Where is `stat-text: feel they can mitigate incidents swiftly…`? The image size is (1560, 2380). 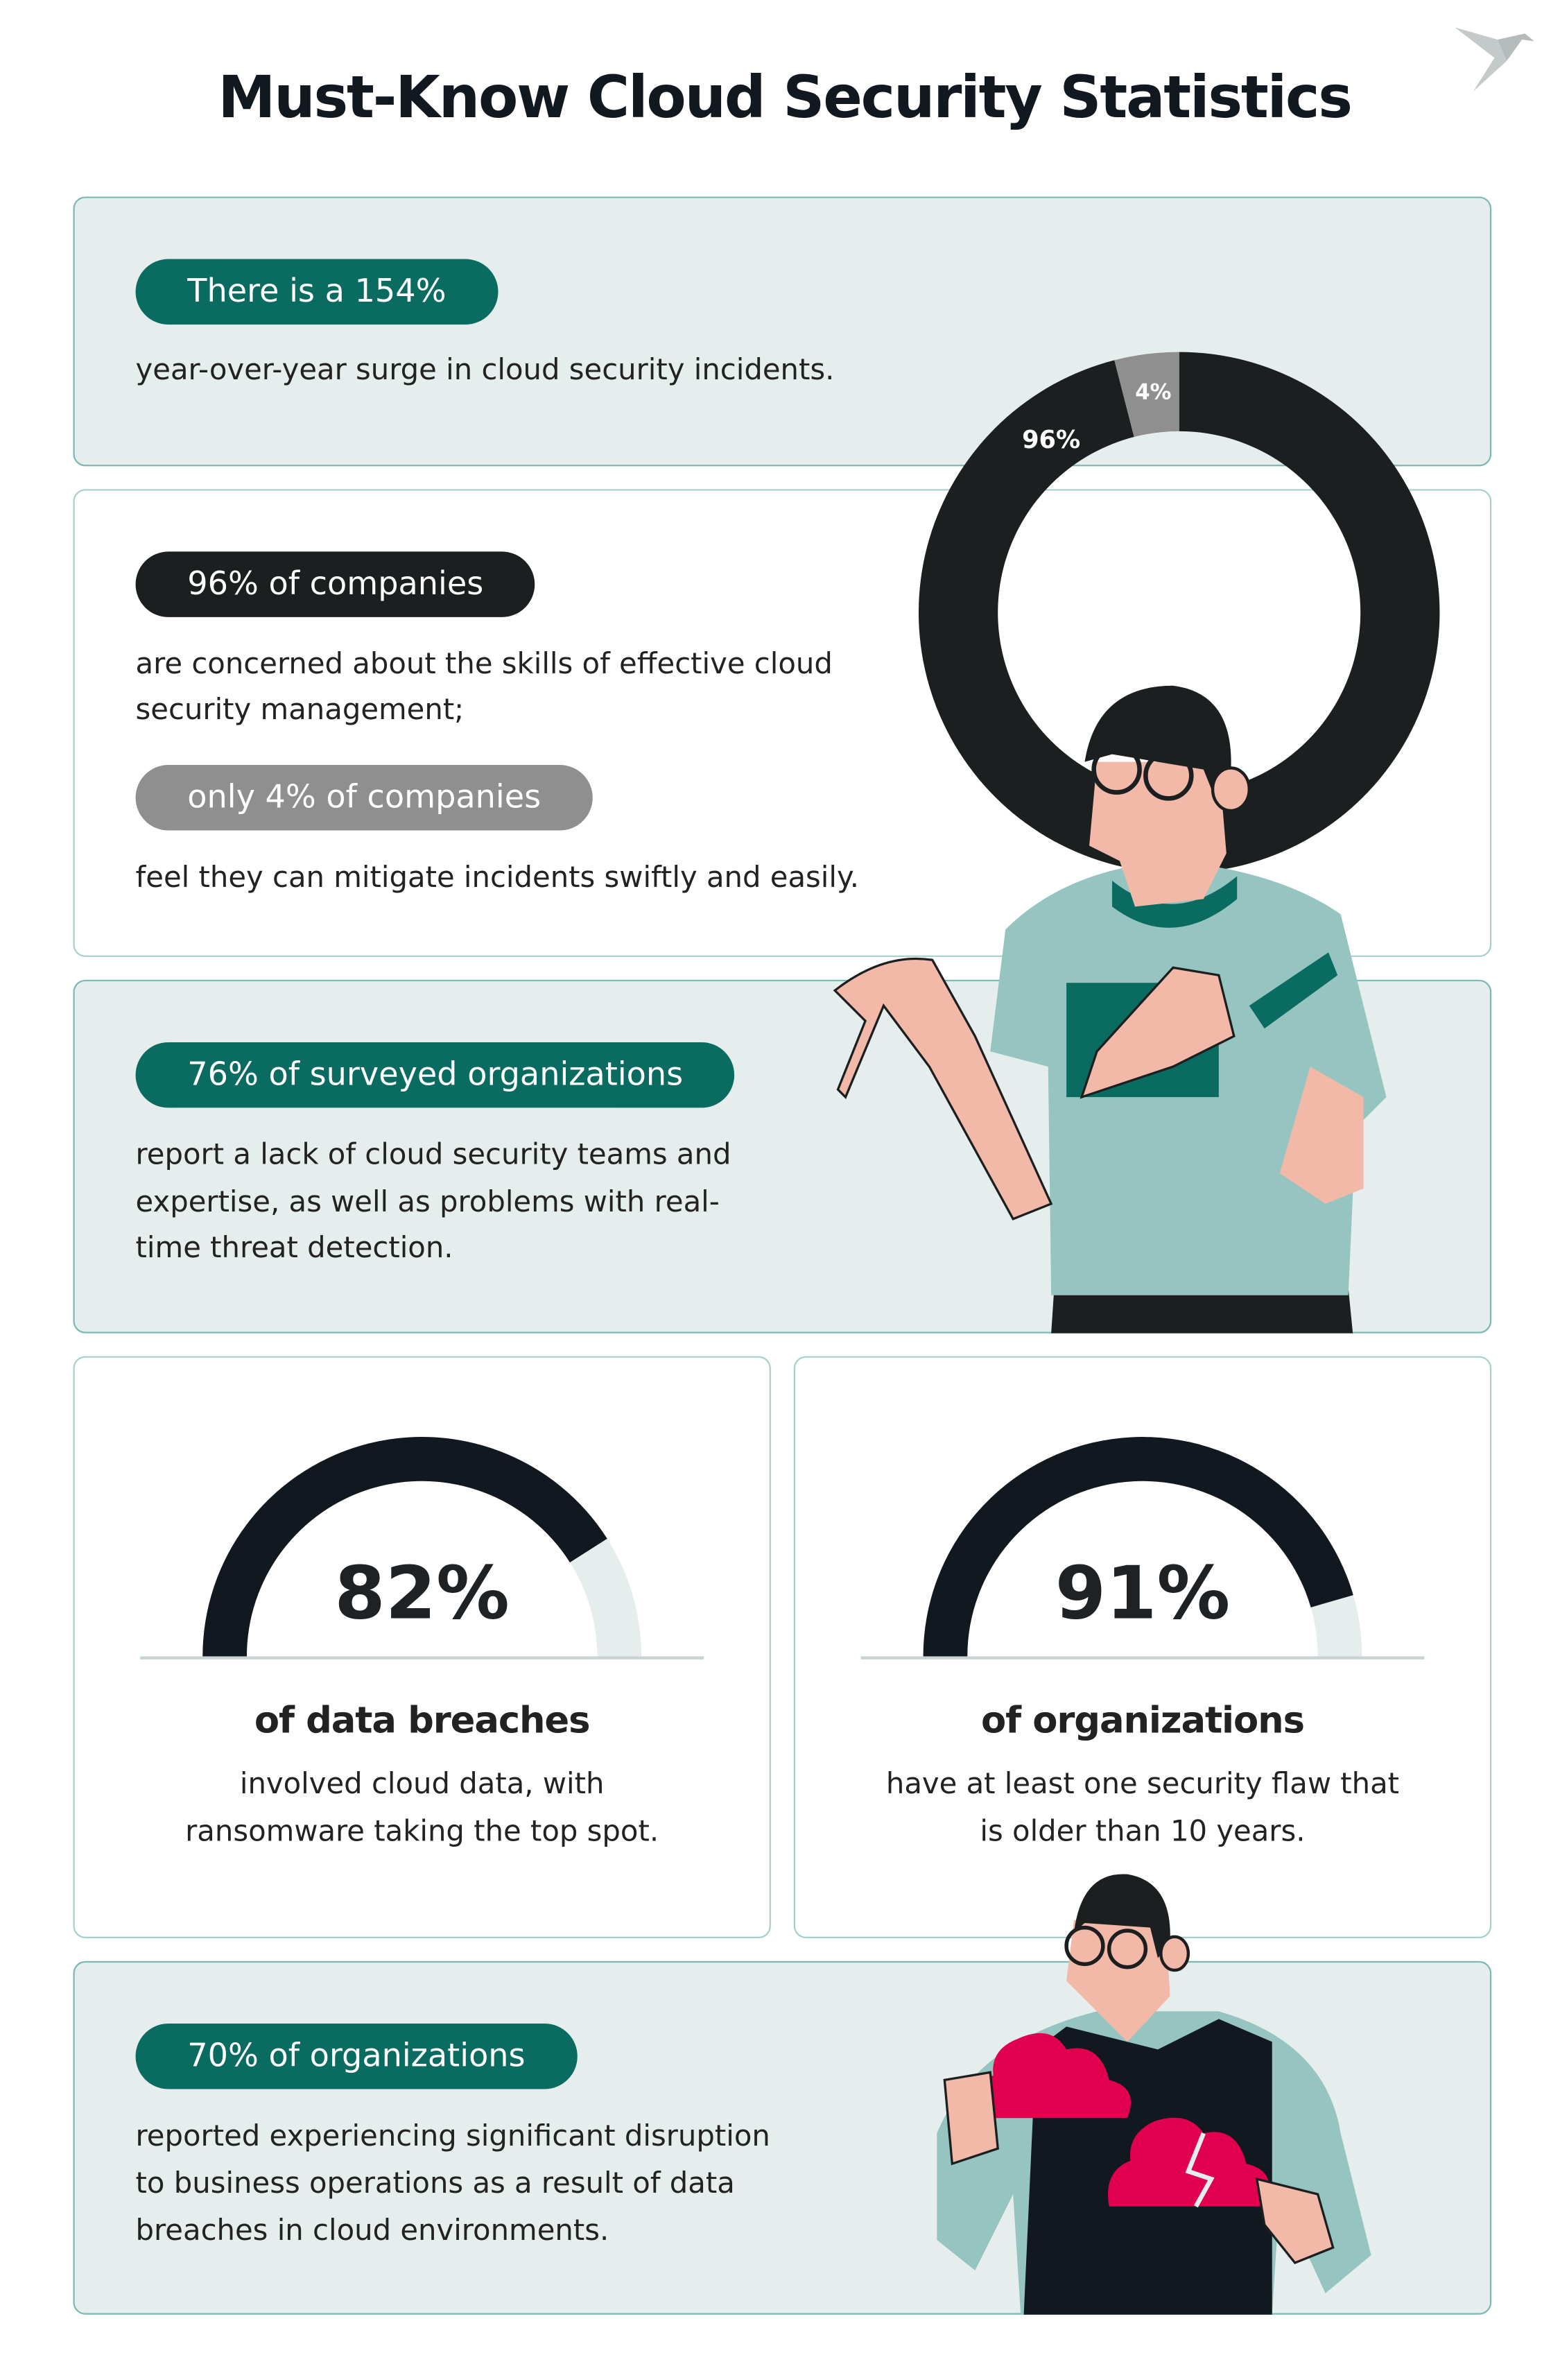
stat-text: feel they can mitigate incidents swiftly… is located at coordinates (497, 878).